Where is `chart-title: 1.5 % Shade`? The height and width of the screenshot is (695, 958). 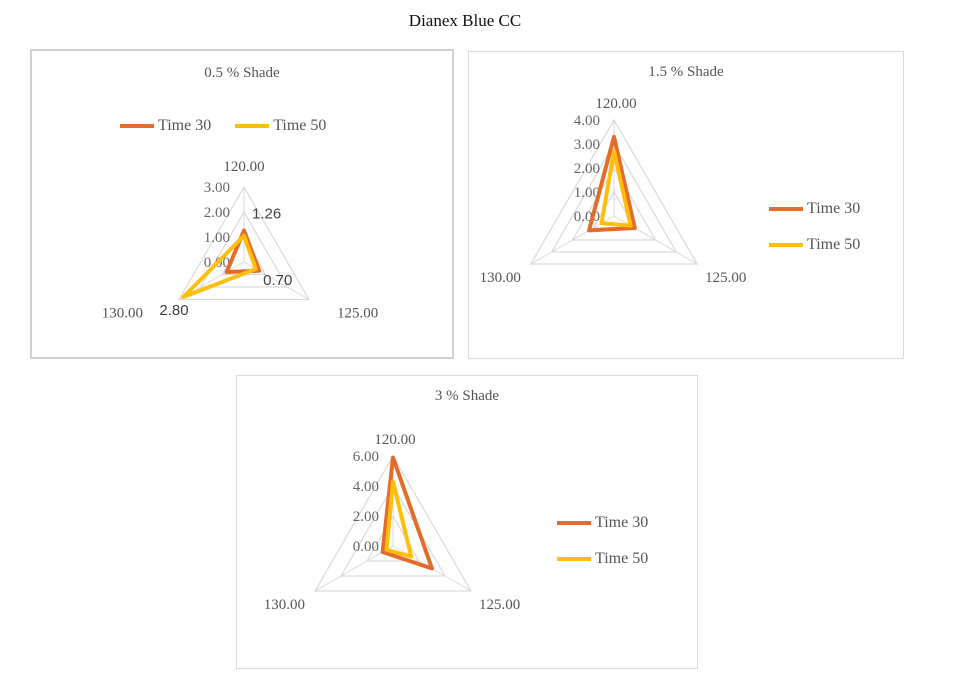
chart-title: 1.5 % Shade is located at coordinates (686, 72).